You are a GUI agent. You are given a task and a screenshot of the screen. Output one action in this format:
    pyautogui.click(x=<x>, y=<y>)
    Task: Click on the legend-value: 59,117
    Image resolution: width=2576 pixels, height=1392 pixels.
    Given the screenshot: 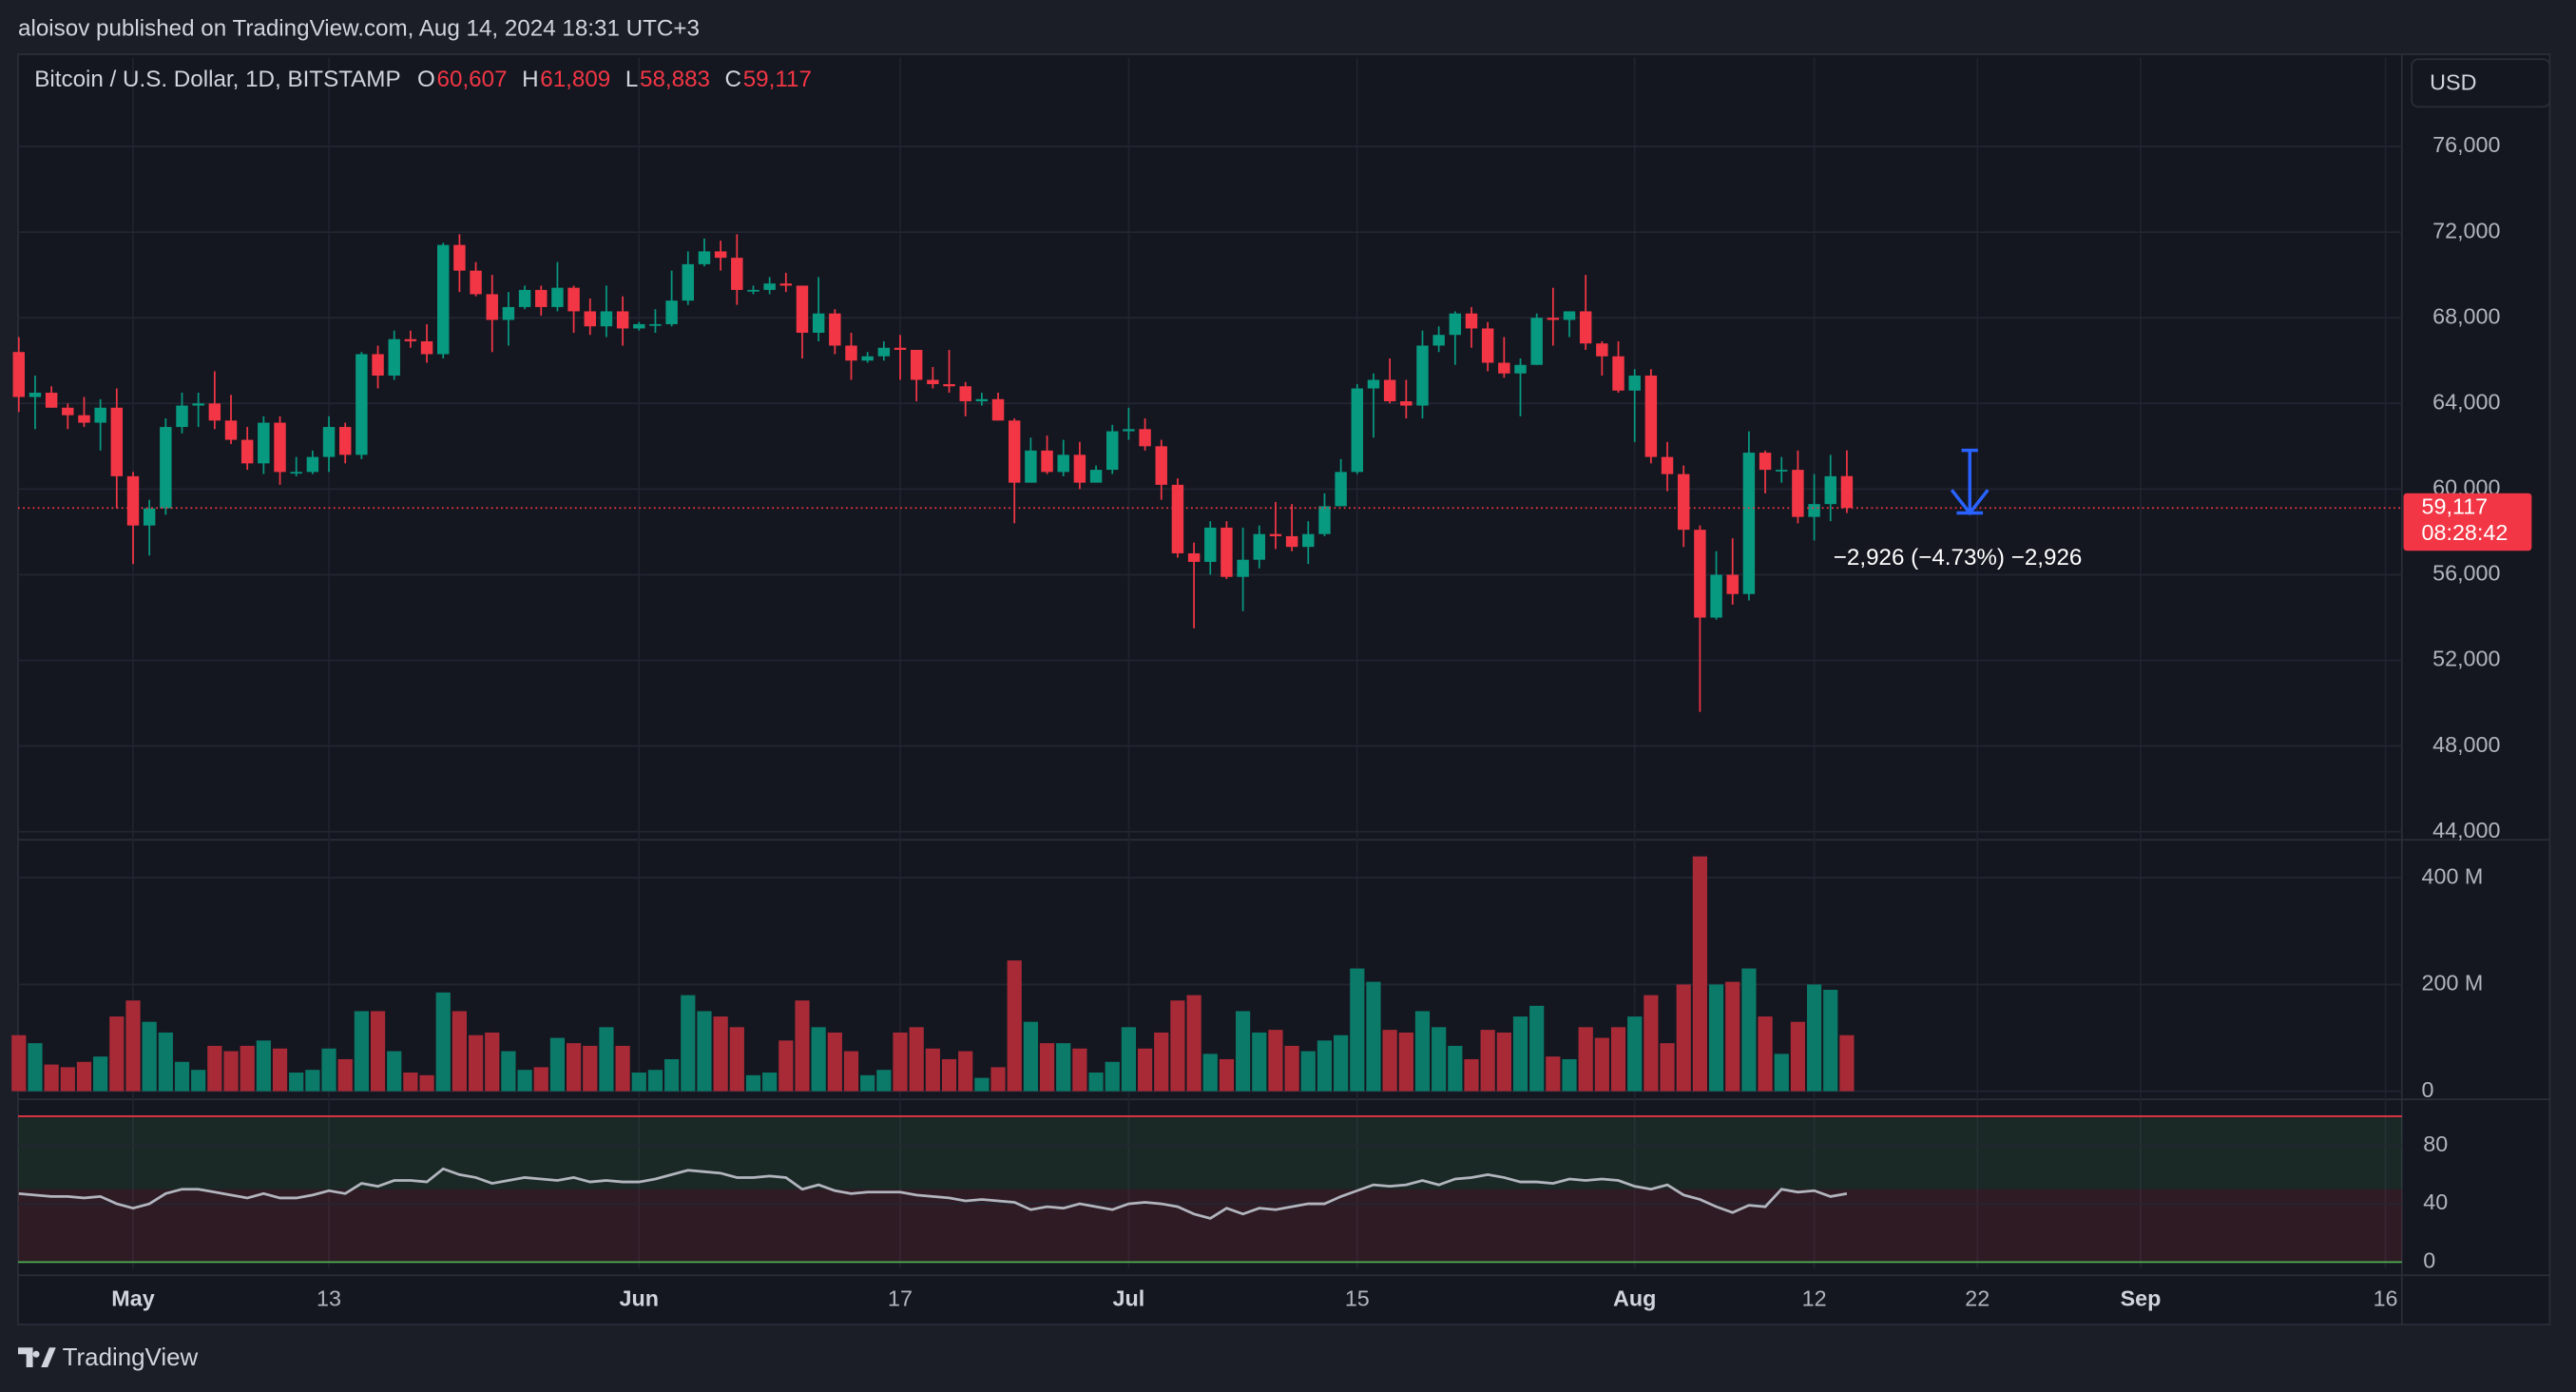 What is the action you would take?
    pyautogui.click(x=778, y=79)
    